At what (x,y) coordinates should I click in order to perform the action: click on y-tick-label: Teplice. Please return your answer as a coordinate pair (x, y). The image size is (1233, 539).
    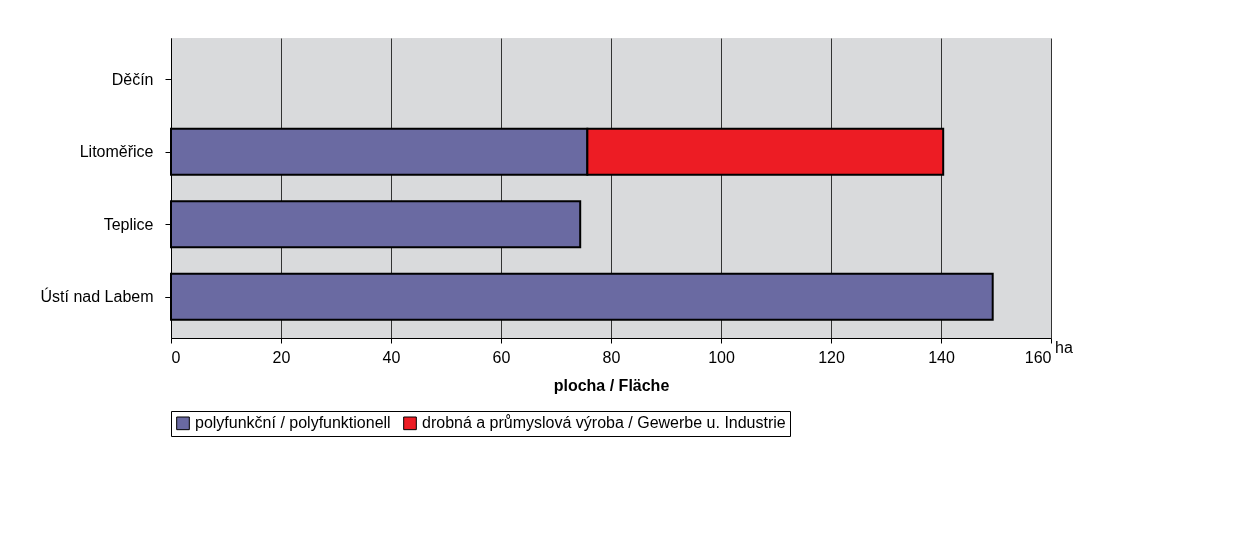
    Looking at the image, I should click on (128, 224).